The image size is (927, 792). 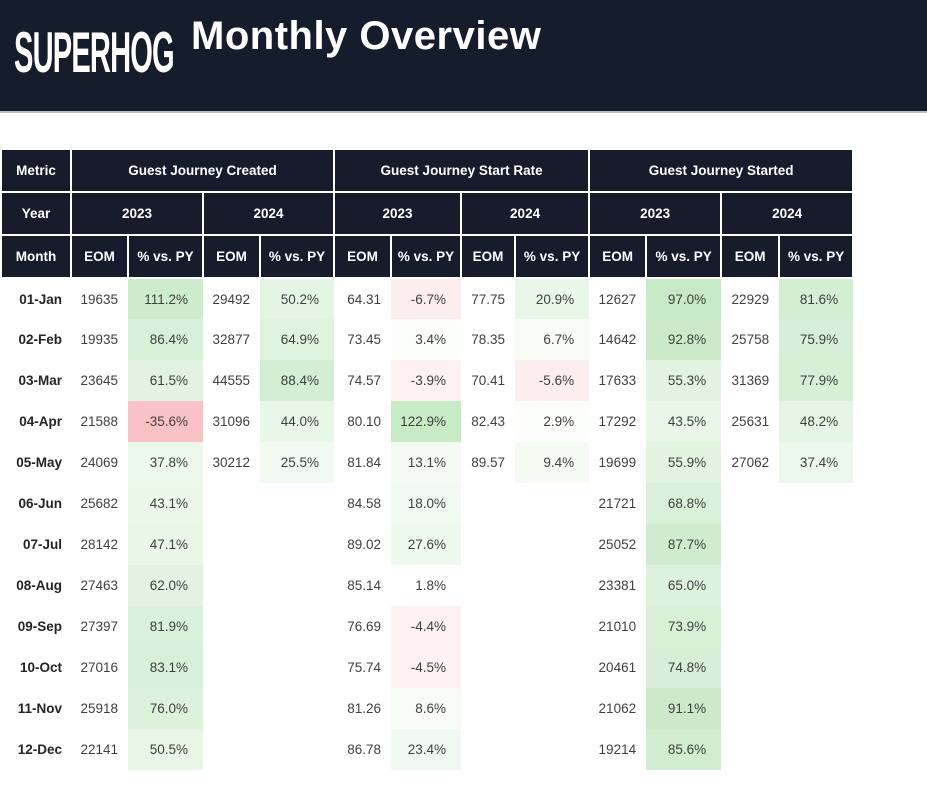 I want to click on eom-value-cell: 75.74, so click(x=364, y=667).